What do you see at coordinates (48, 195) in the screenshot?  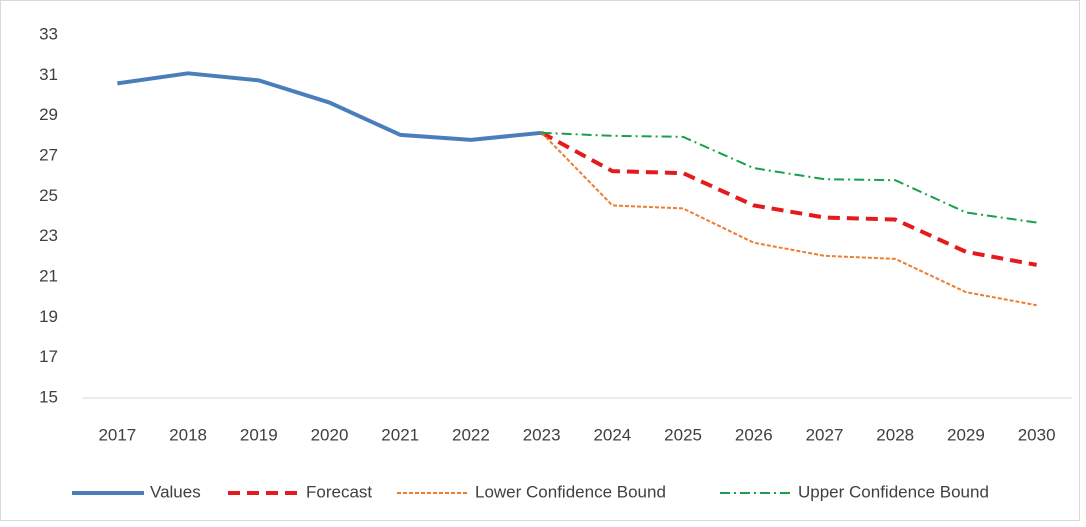 I see `y-tick-label: 25` at bounding box center [48, 195].